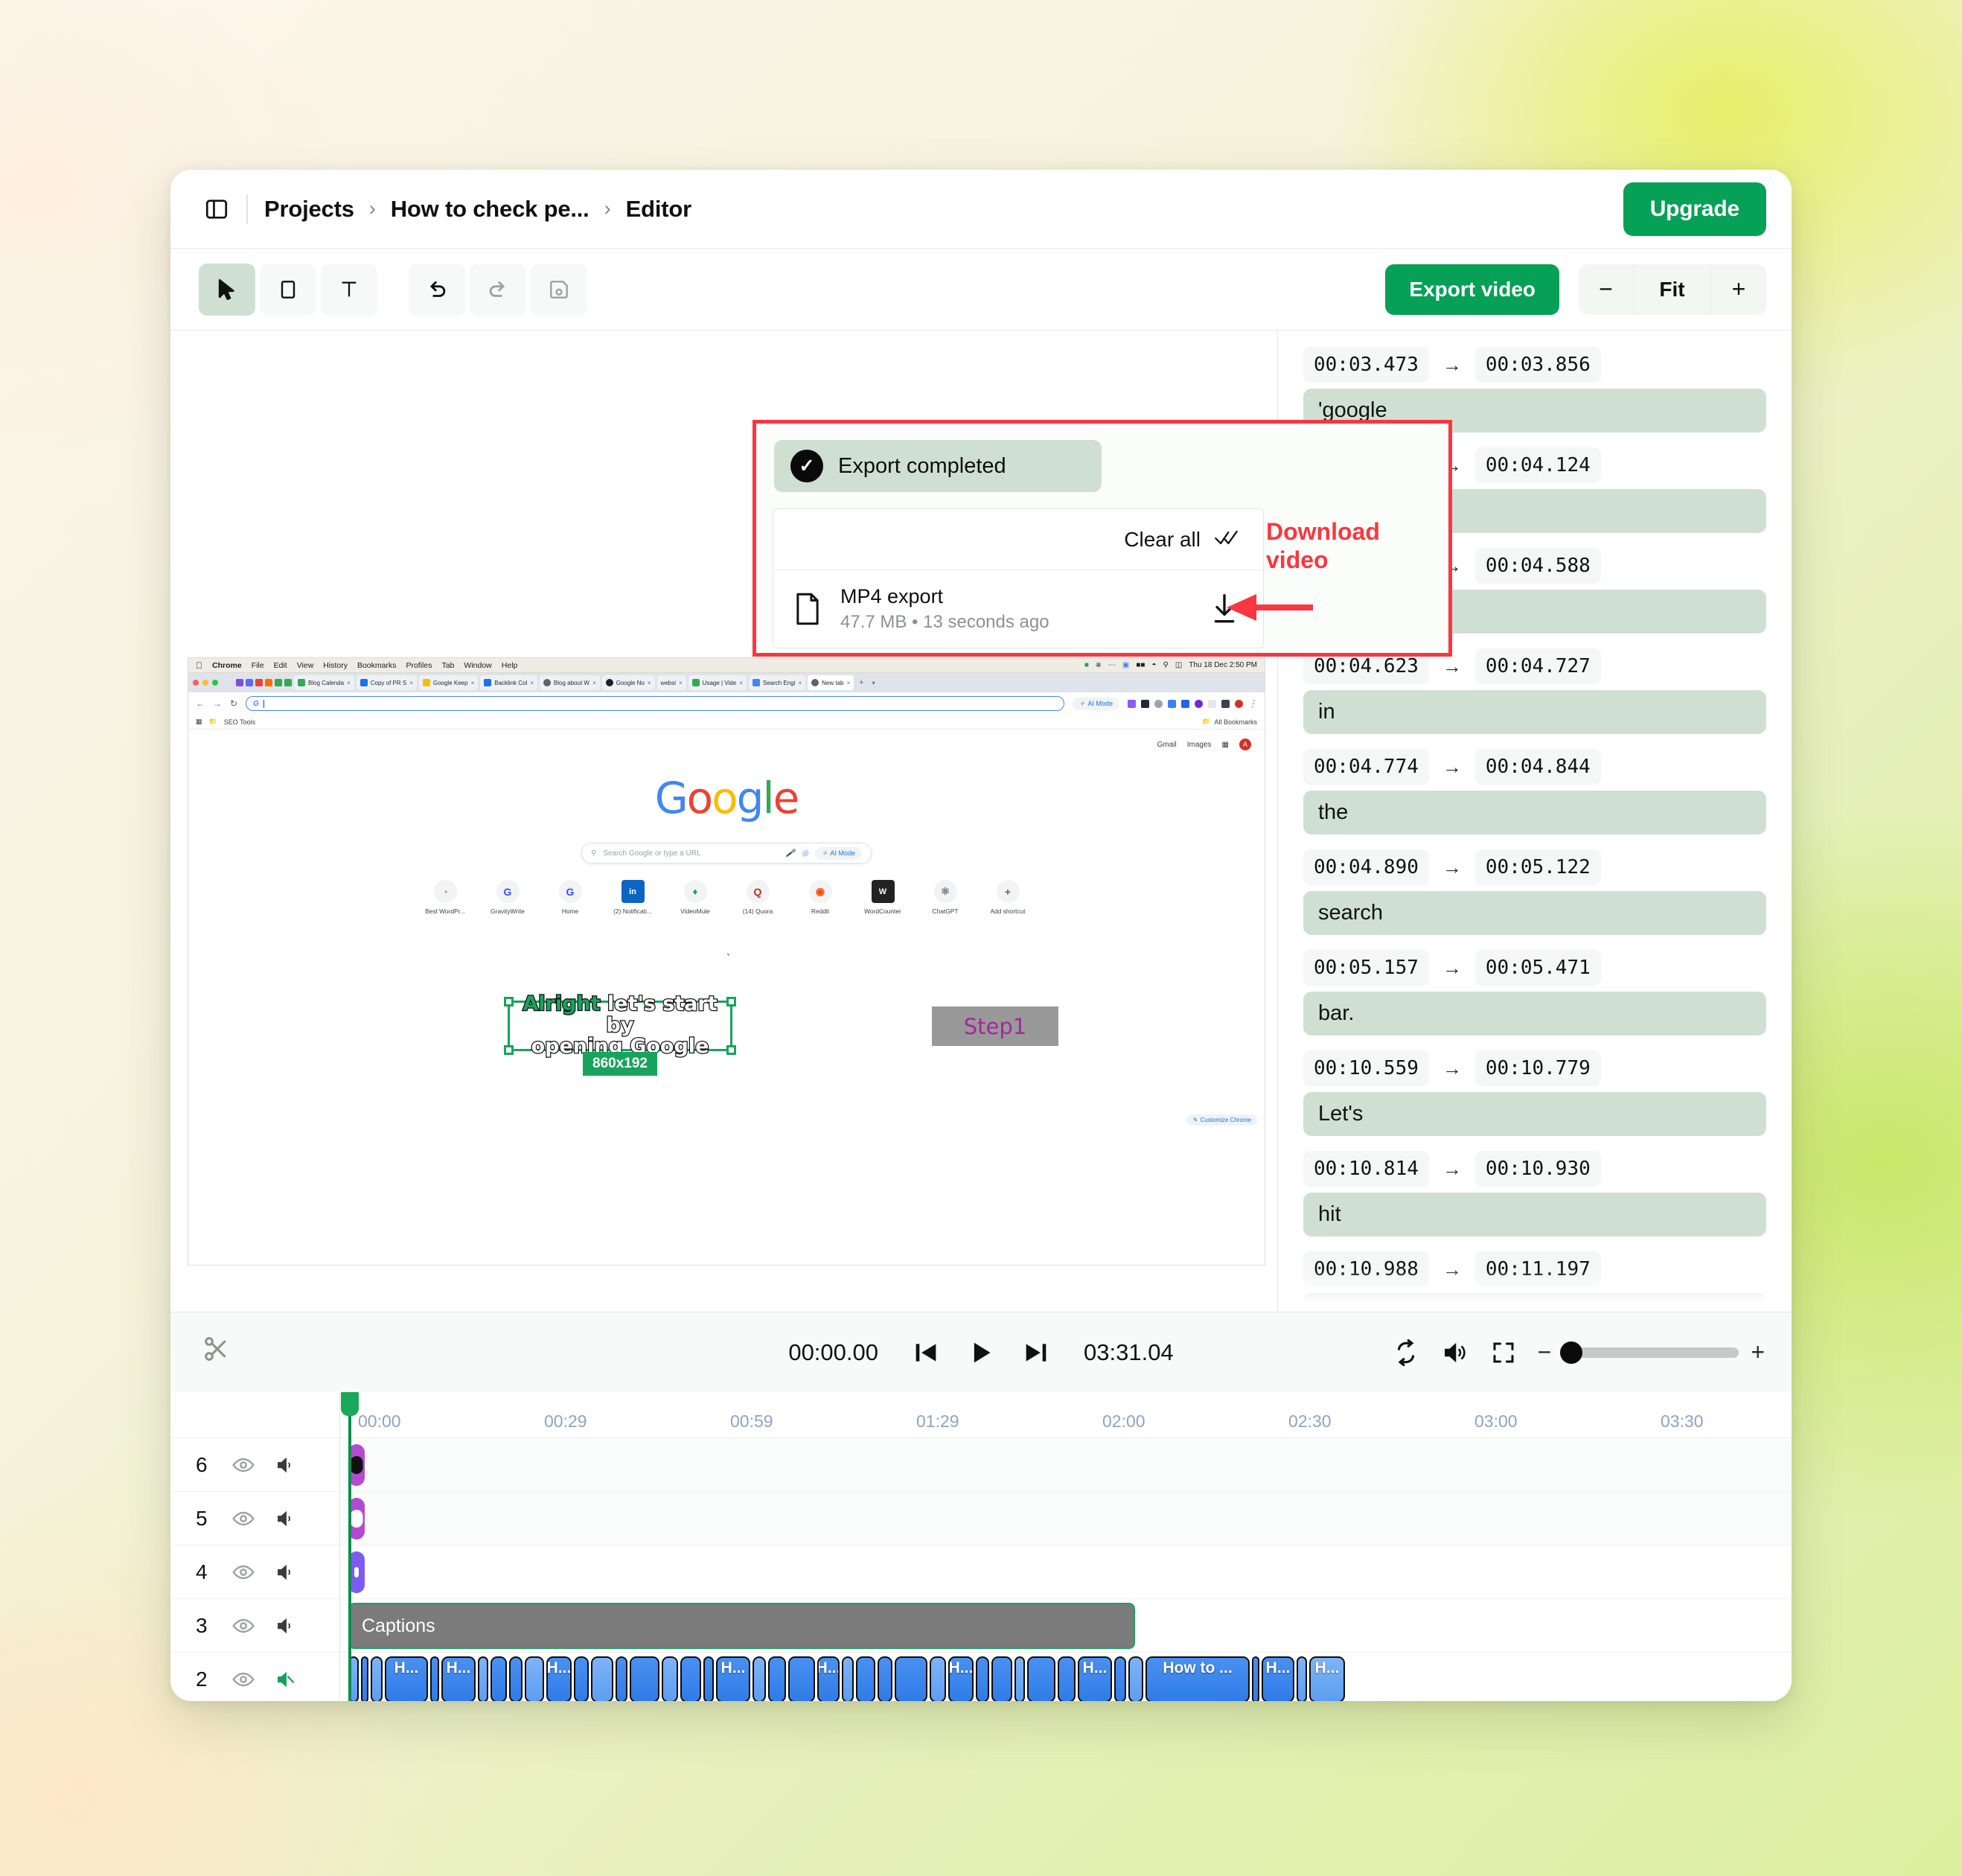 The height and width of the screenshot is (1876, 1962). I want to click on transcript-entry: 00:04.623 → 00:04.727 in, so click(1534, 691).